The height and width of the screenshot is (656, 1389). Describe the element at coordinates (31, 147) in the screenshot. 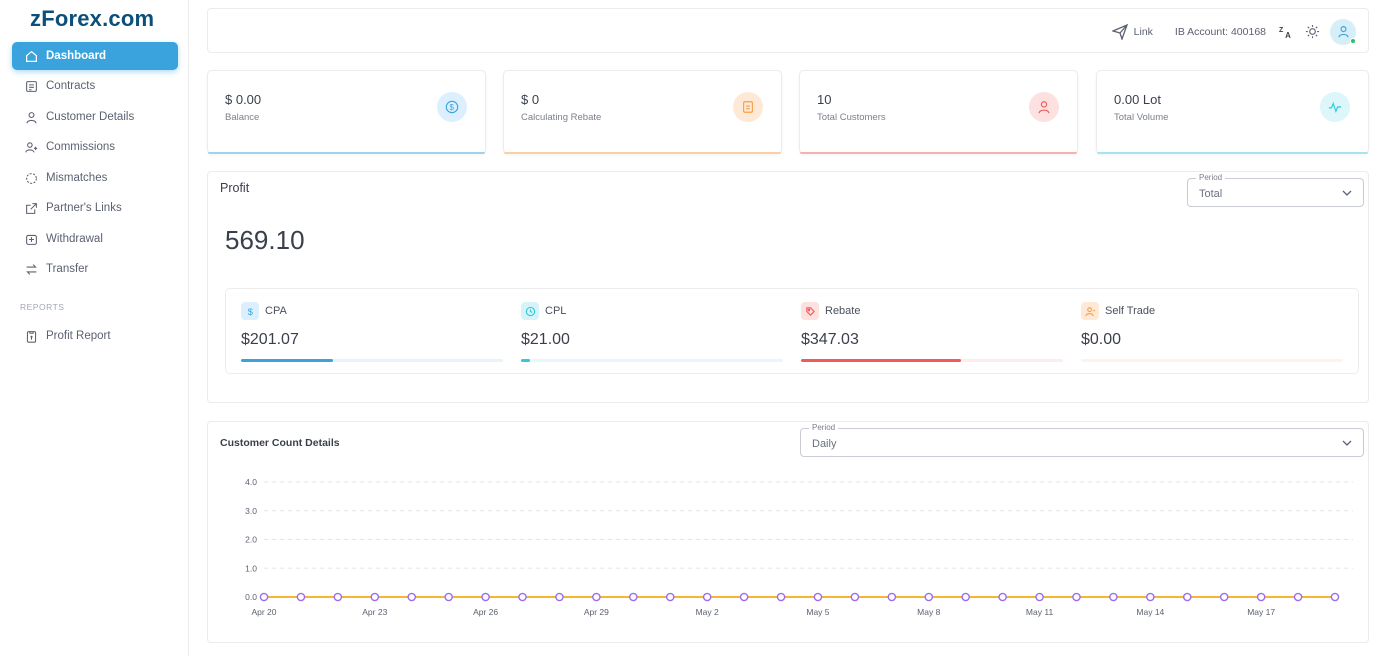

I see `users-icon` at that location.